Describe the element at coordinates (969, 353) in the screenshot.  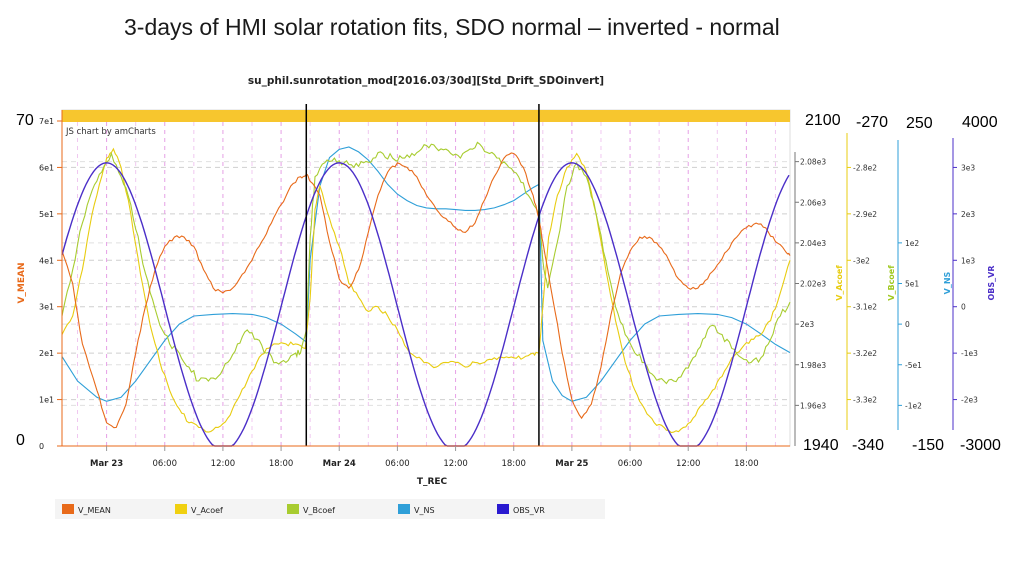
I see `right-tick-label: -1e3` at that location.